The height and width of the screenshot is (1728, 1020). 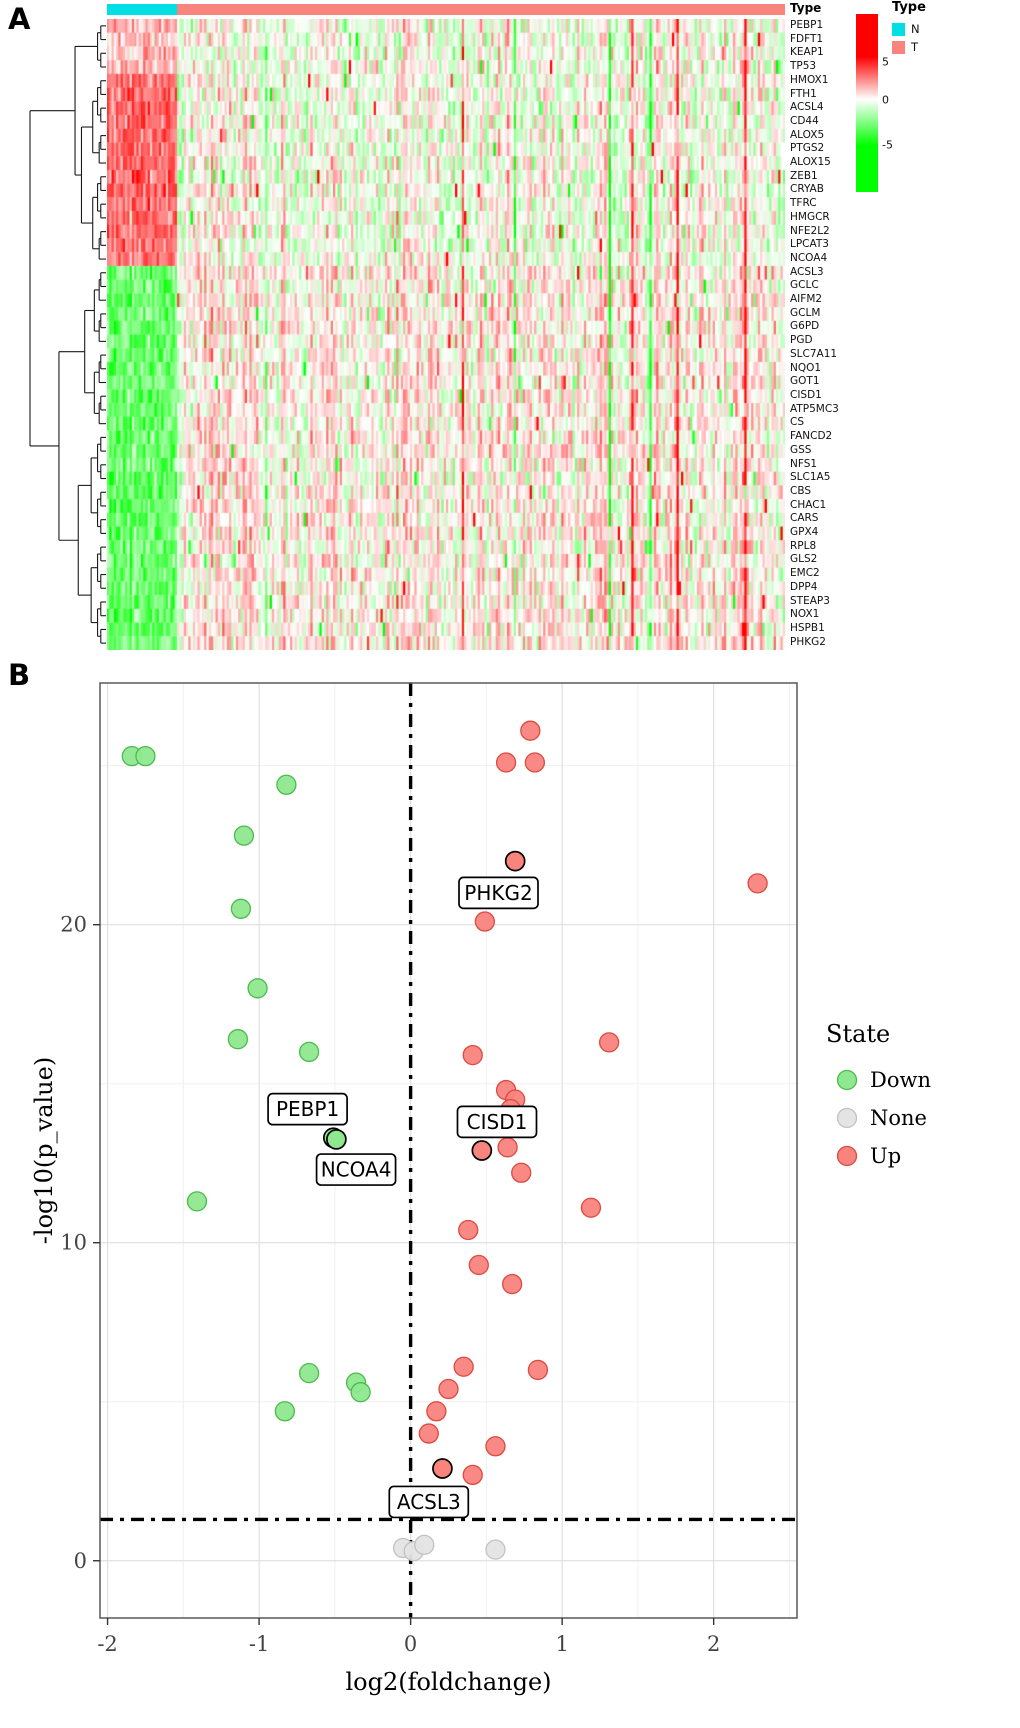 What do you see at coordinates (410, 1644) in the screenshot?
I see `x-tick-label: 0` at bounding box center [410, 1644].